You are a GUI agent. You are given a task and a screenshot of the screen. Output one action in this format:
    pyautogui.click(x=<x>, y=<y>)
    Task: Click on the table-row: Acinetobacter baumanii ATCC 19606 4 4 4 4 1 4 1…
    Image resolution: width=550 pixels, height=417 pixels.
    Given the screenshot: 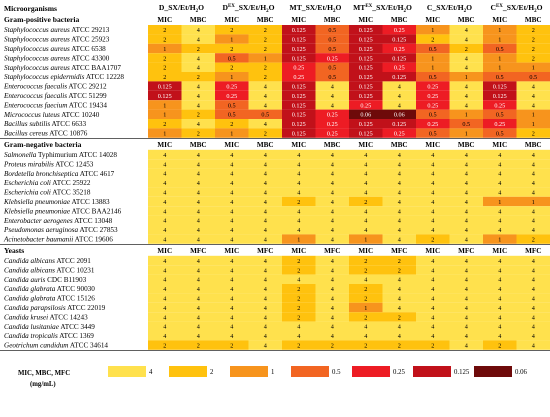 What is the action you would take?
    pyautogui.click(x=276, y=239)
    